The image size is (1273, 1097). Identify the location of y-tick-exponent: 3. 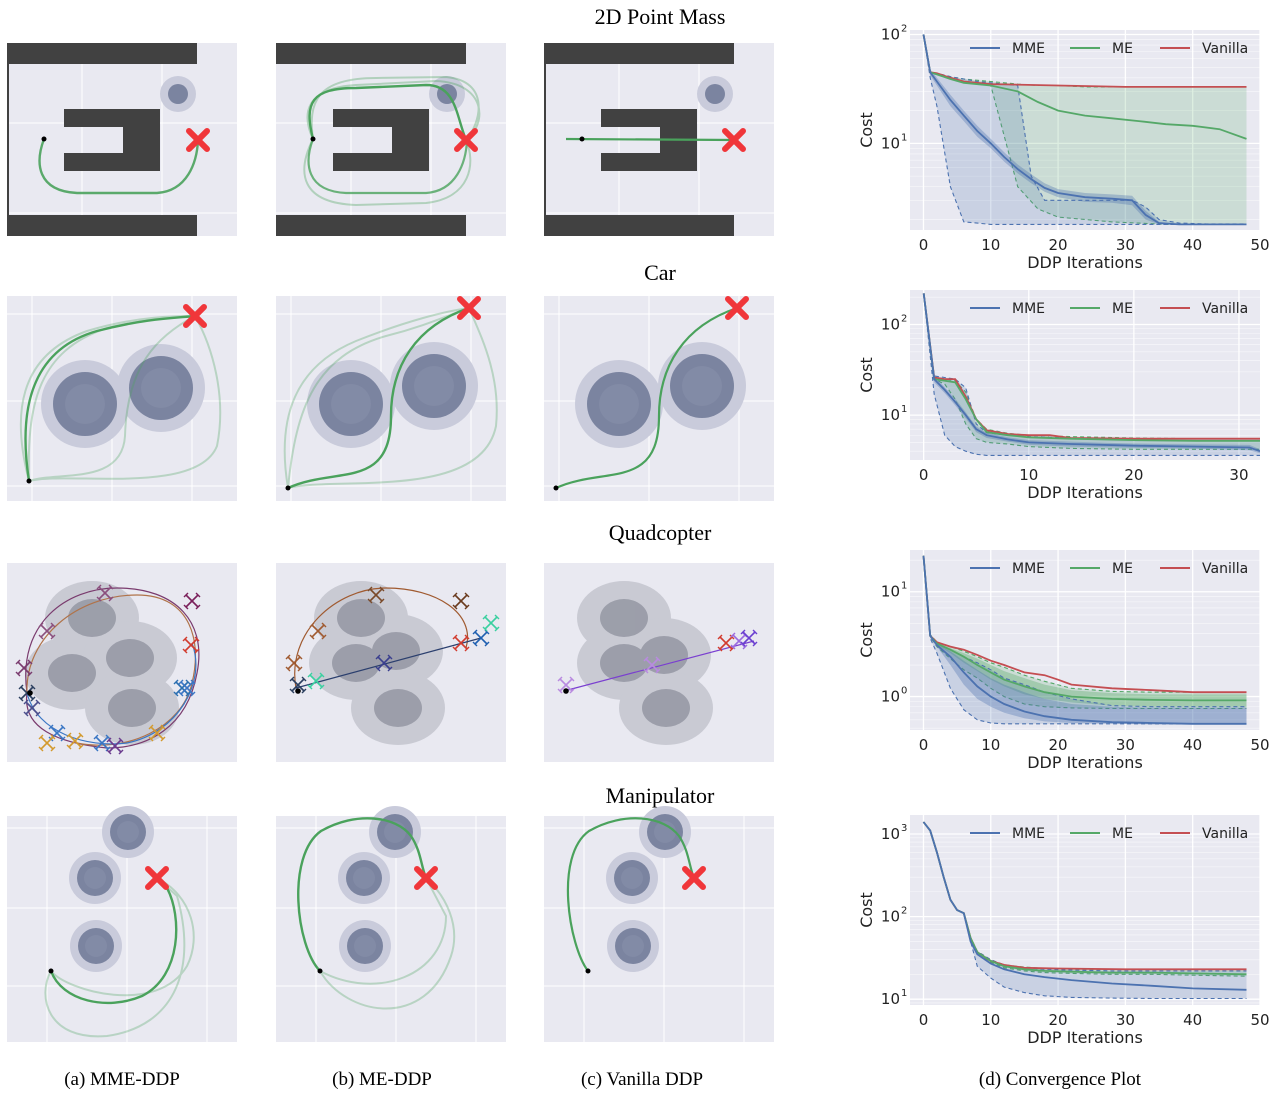
(904, 828).